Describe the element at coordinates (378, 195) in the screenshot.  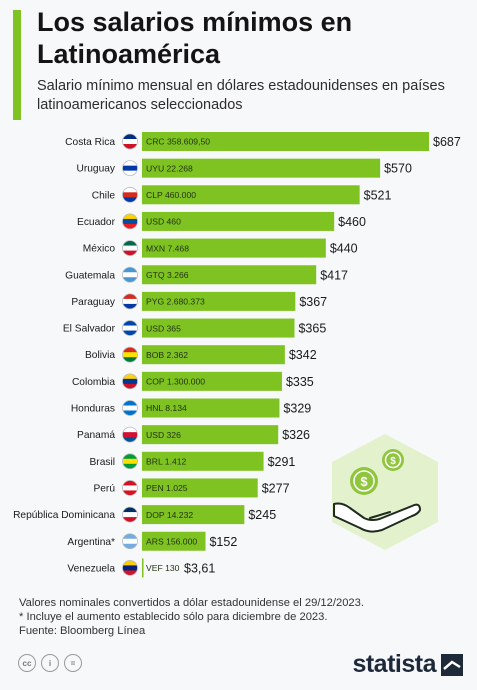
I see `value-label: $521` at that location.